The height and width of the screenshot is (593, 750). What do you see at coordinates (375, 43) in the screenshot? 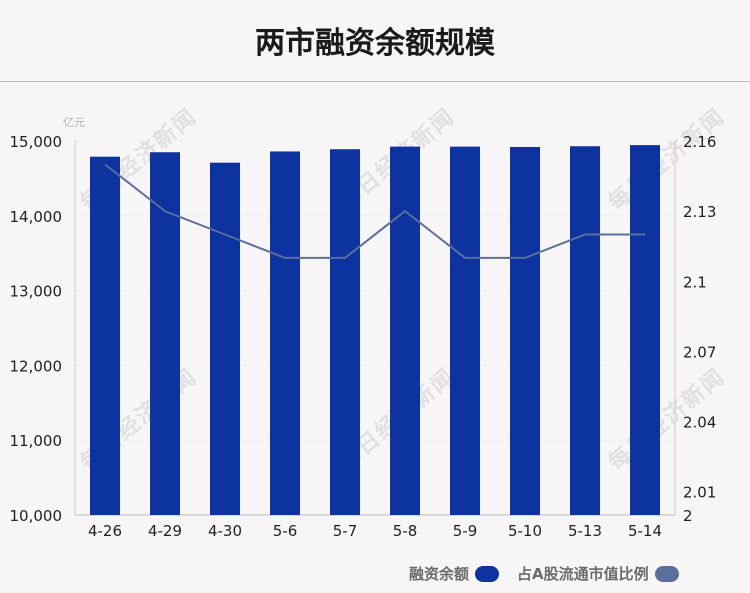
I see `chart-title: 两市融资余额规模` at bounding box center [375, 43].